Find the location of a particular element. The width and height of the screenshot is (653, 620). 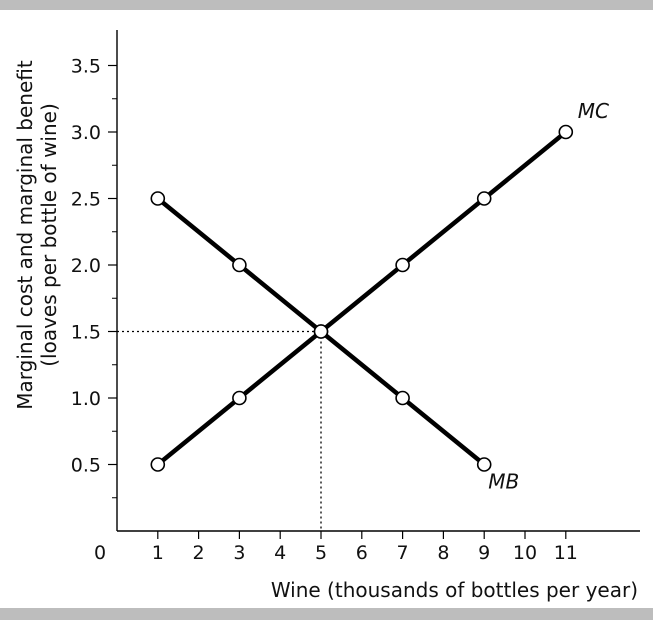

x-axis-title: Wine (thousands of bottles per year) is located at coordinates (454, 590).